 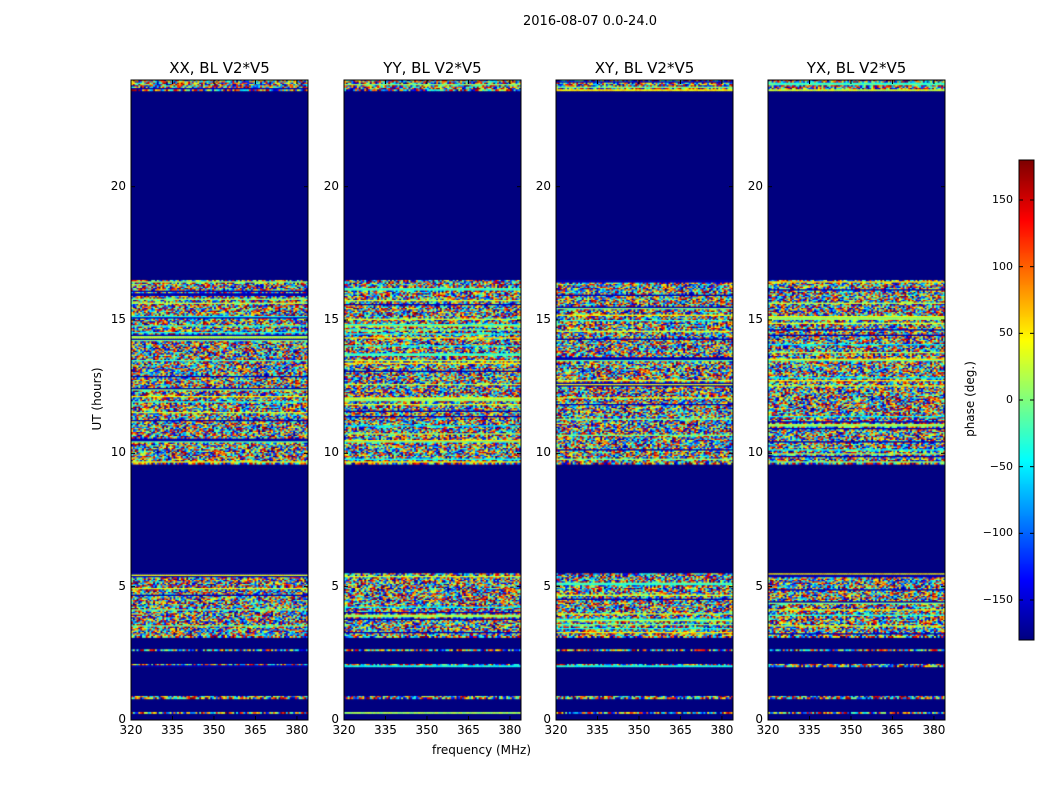 What do you see at coordinates (1002, 266) in the screenshot?
I see `colorbar-tick-label: 100` at bounding box center [1002, 266].